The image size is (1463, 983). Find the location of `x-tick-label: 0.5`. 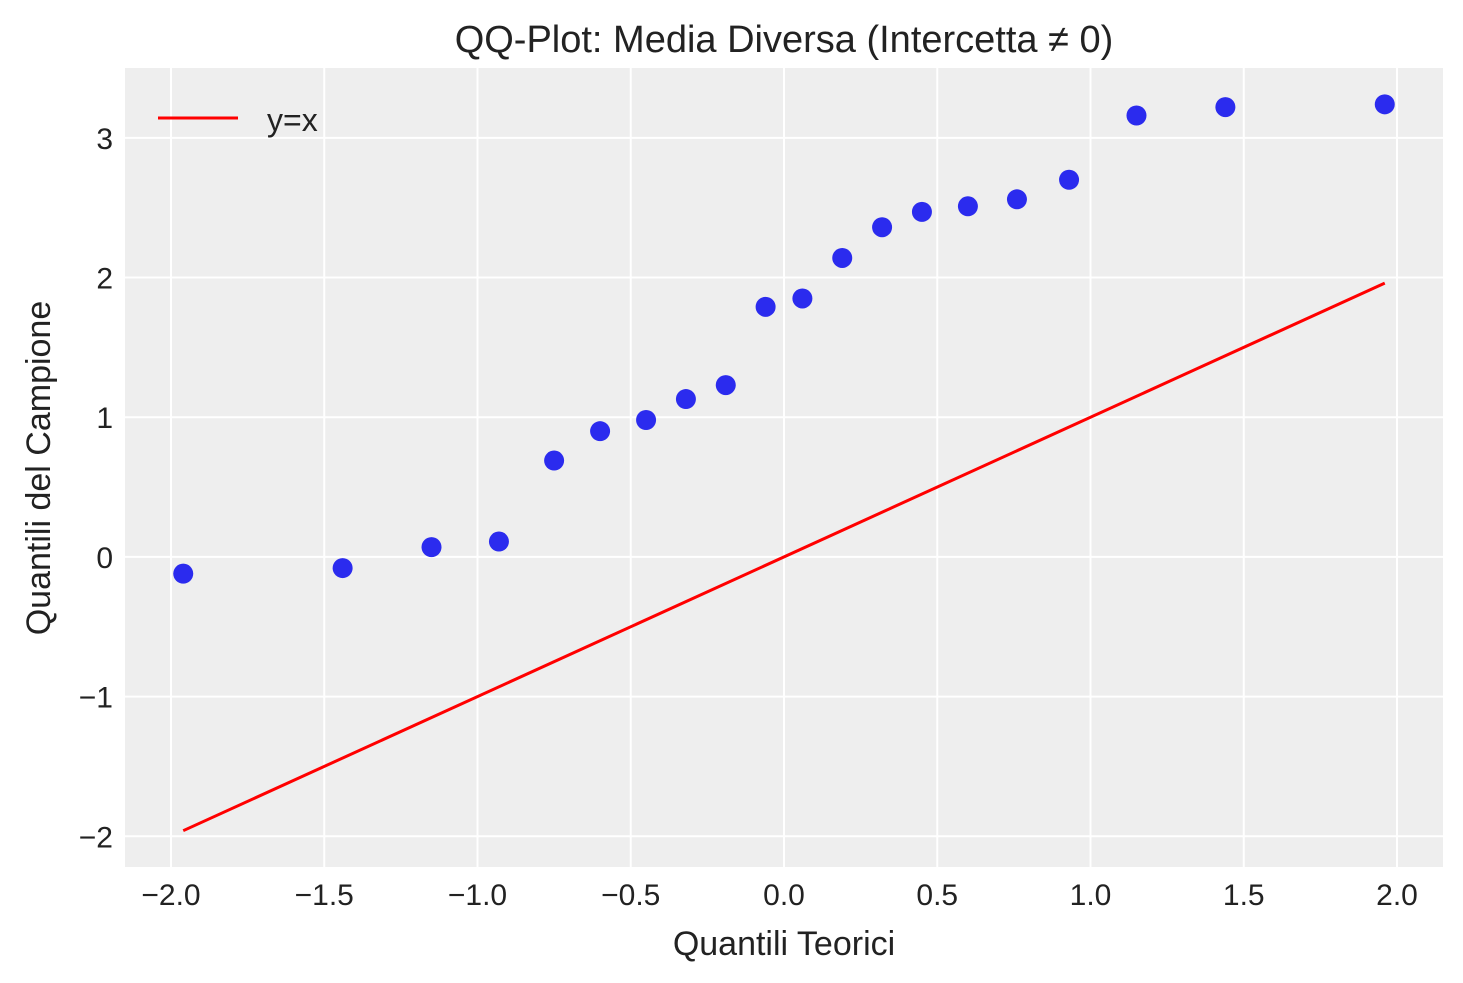

x-tick-label: 0.5 is located at coordinates (937, 895).